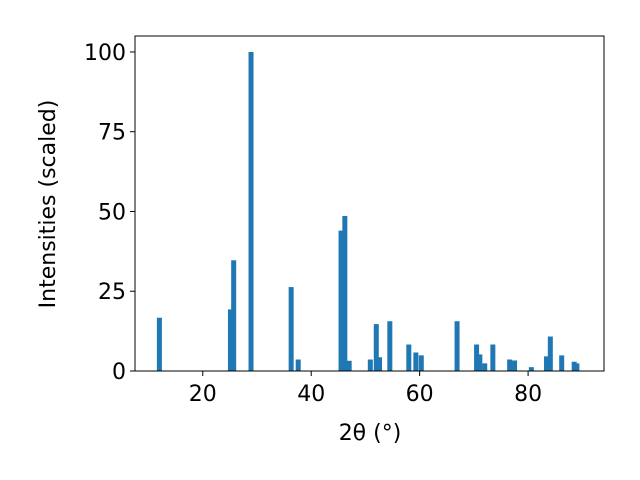 The width and height of the screenshot is (640, 480). Describe the element at coordinates (112, 292) in the screenshot. I see `y-tick-label-1: 25` at that location.